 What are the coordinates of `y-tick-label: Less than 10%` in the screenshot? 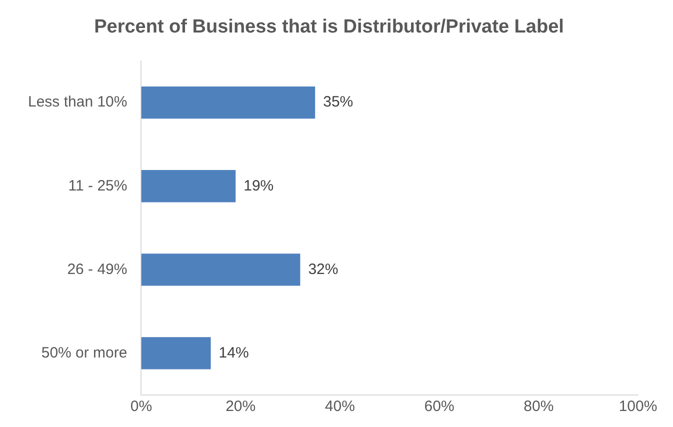 It's located at (78, 102).